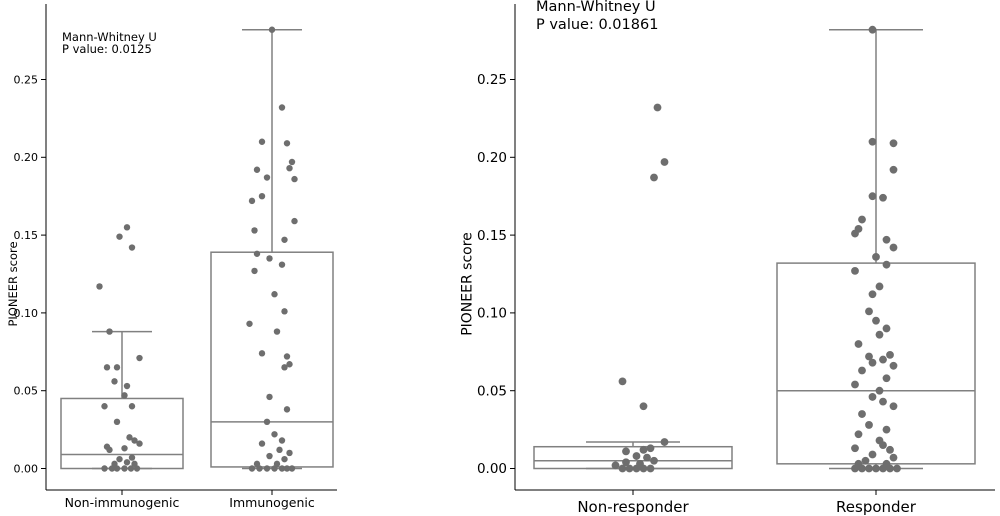 Image resolution: width=1000 pixels, height=516 pixels. I want to click on iqr-box, so click(876, 363).